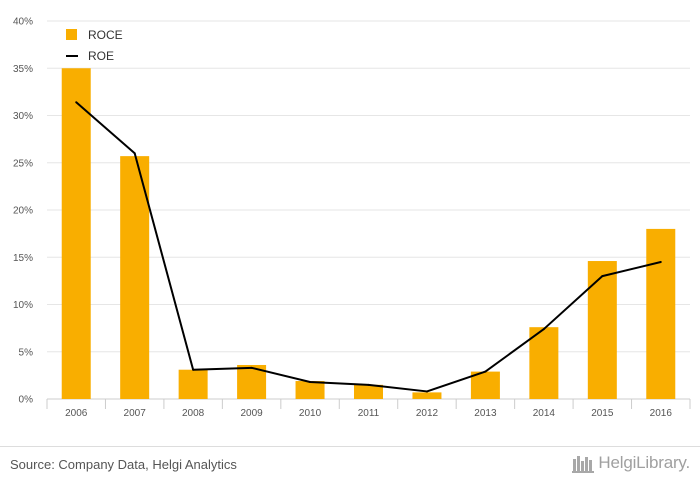  Describe the element at coordinates (544, 363) in the screenshot. I see `roce-bar-2014` at that location.